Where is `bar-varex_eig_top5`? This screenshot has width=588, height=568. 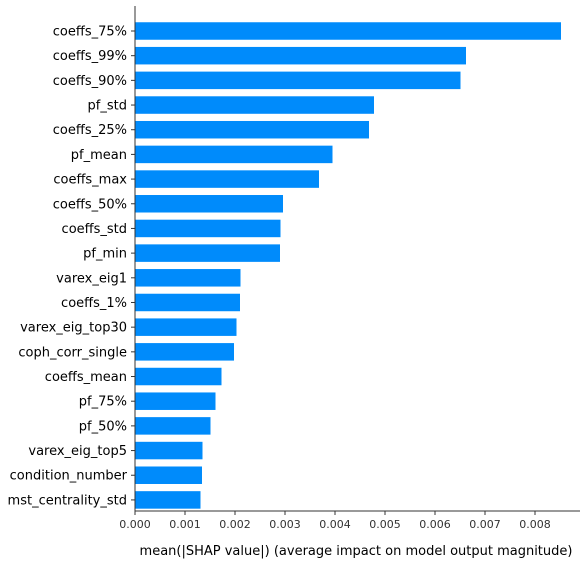 bar-varex_eig_top5 is located at coordinates (169, 450).